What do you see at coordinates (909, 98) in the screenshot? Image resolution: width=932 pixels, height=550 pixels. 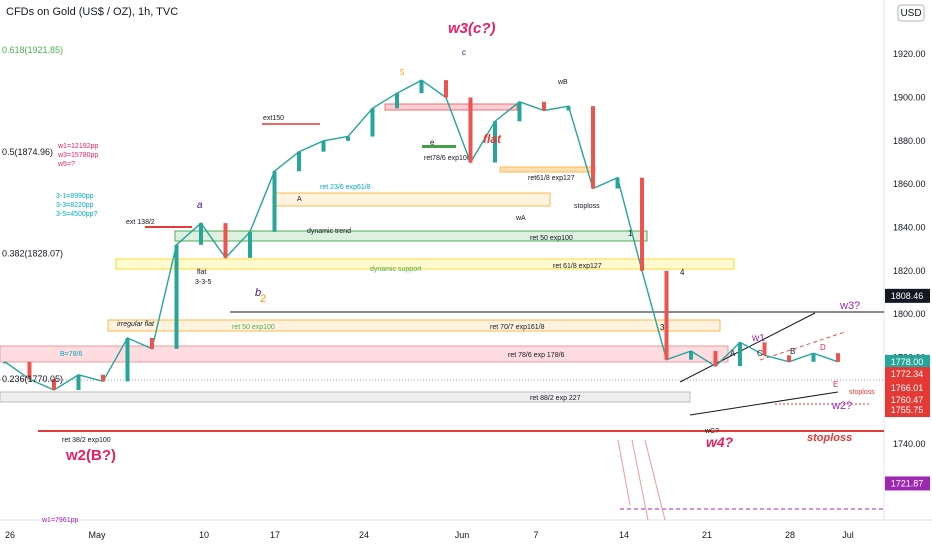 I see `y-tick-label: 1900.00` at bounding box center [909, 98].